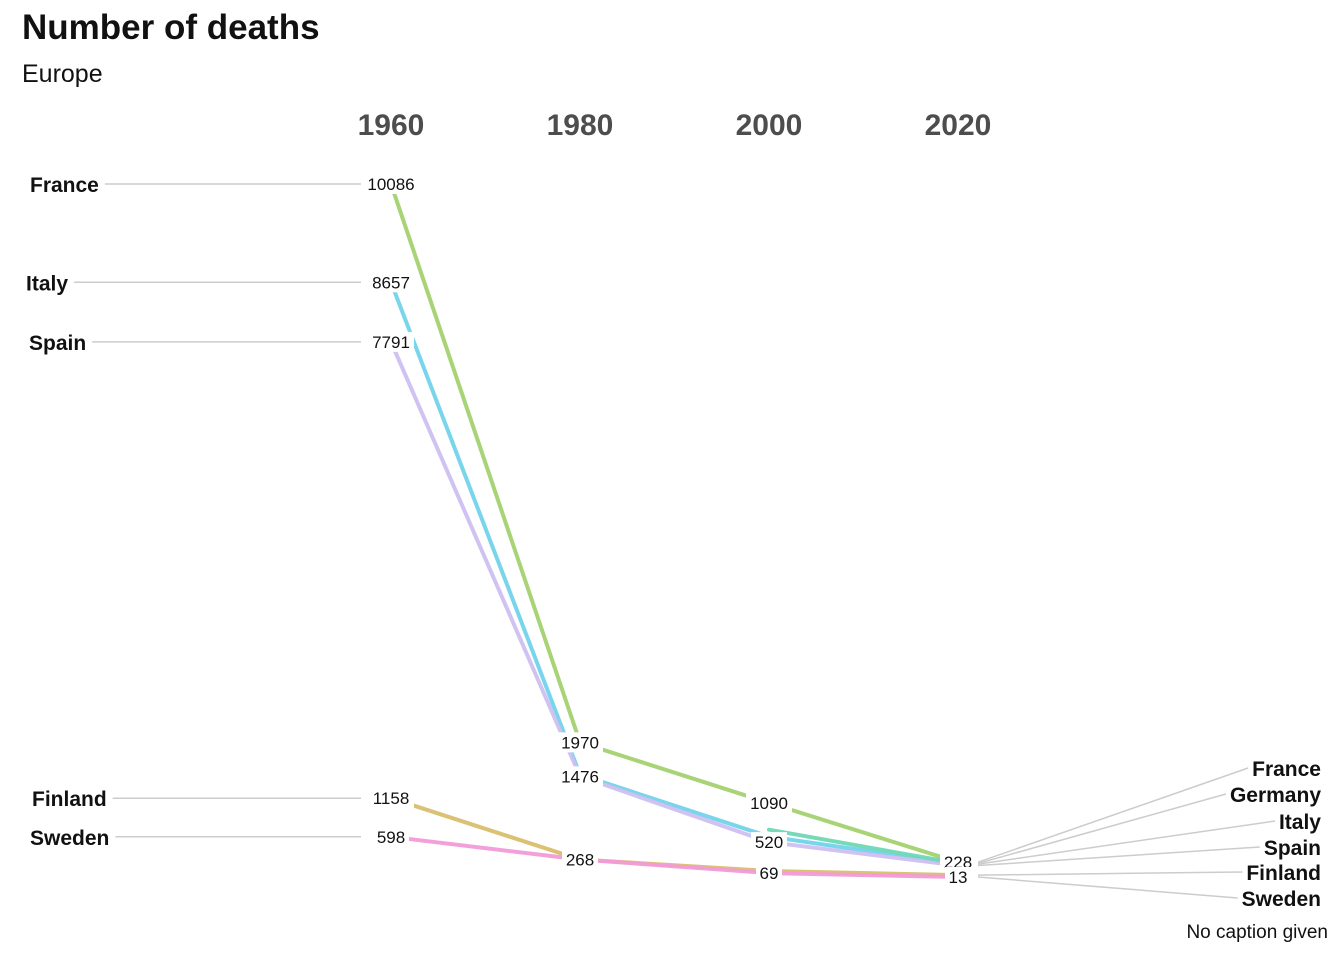 This screenshot has height=960, width=1344. Describe the element at coordinates (64, 185) in the screenshot. I see `left-label-france: France` at that location.